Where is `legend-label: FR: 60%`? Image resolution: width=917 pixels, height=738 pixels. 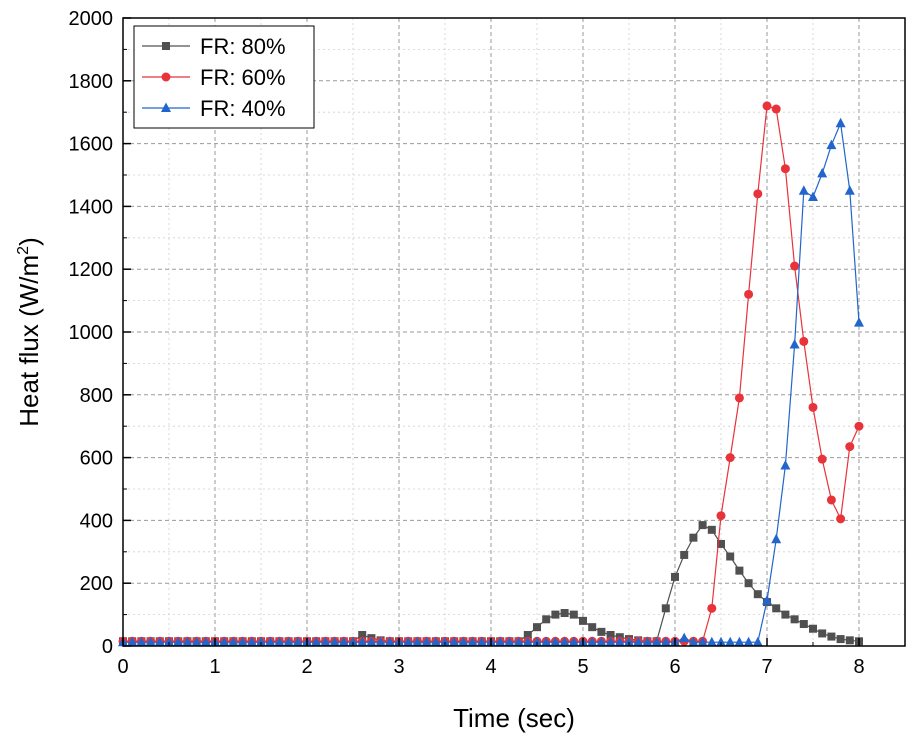 legend-label: FR: 60% is located at coordinates (243, 77).